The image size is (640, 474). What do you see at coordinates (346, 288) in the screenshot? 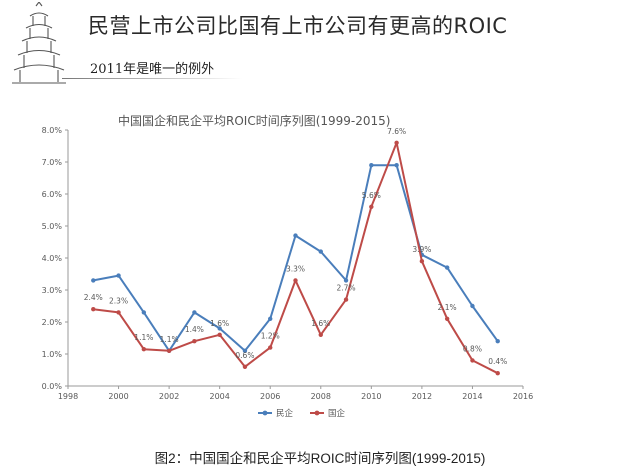
I see `data-label: 2.7%` at bounding box center [346, 288].